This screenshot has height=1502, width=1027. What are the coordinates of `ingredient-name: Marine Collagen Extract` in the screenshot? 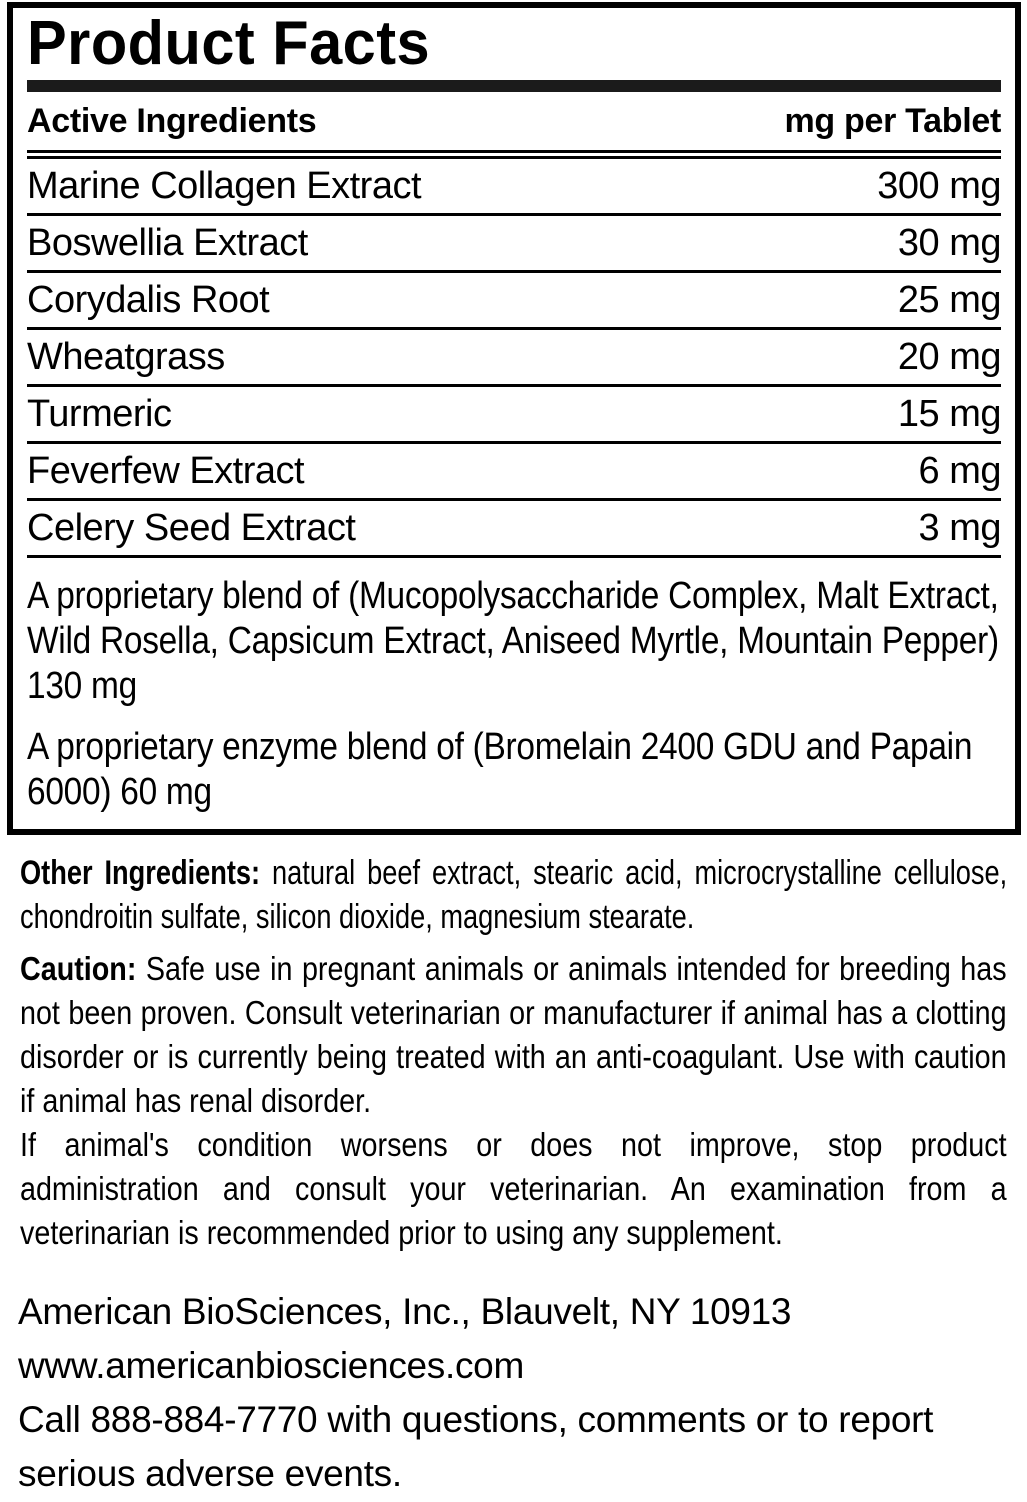 It's located at (224, 186).